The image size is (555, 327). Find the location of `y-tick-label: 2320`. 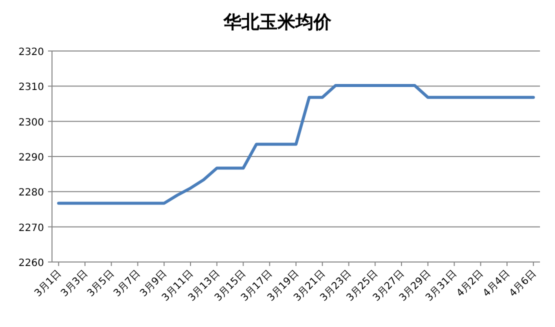

y-tick-label: 2320 is located at coordinates (31, 52).